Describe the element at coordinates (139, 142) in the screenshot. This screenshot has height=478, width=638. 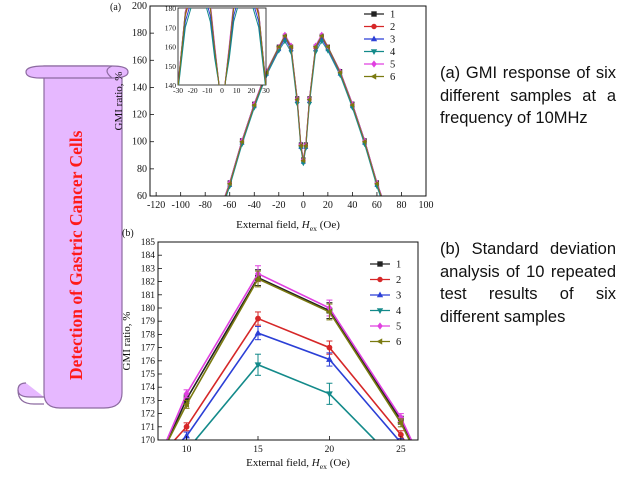
I see `y-tick-label: 100` at that location.